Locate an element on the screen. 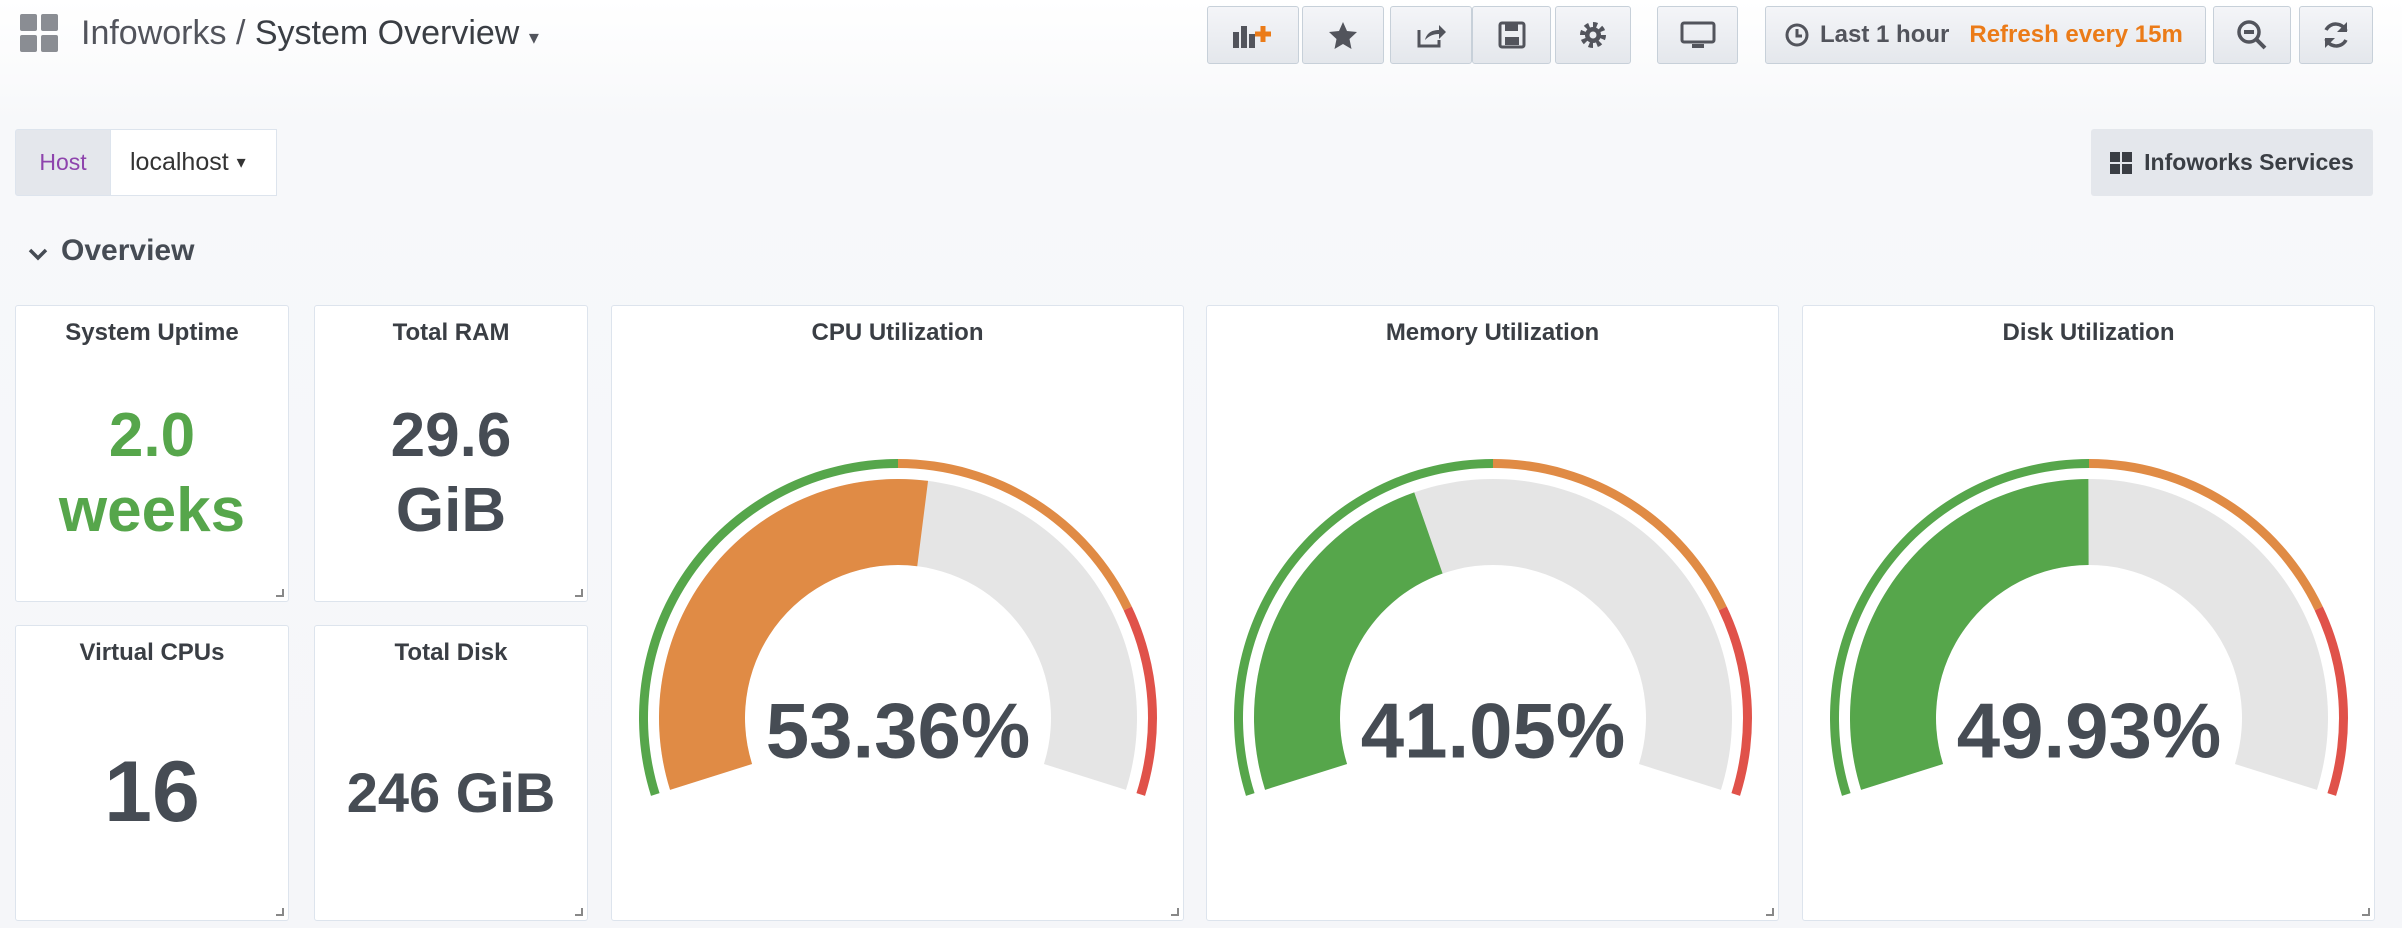  panel-title: Total RAM is located at coordinates (451, 332).